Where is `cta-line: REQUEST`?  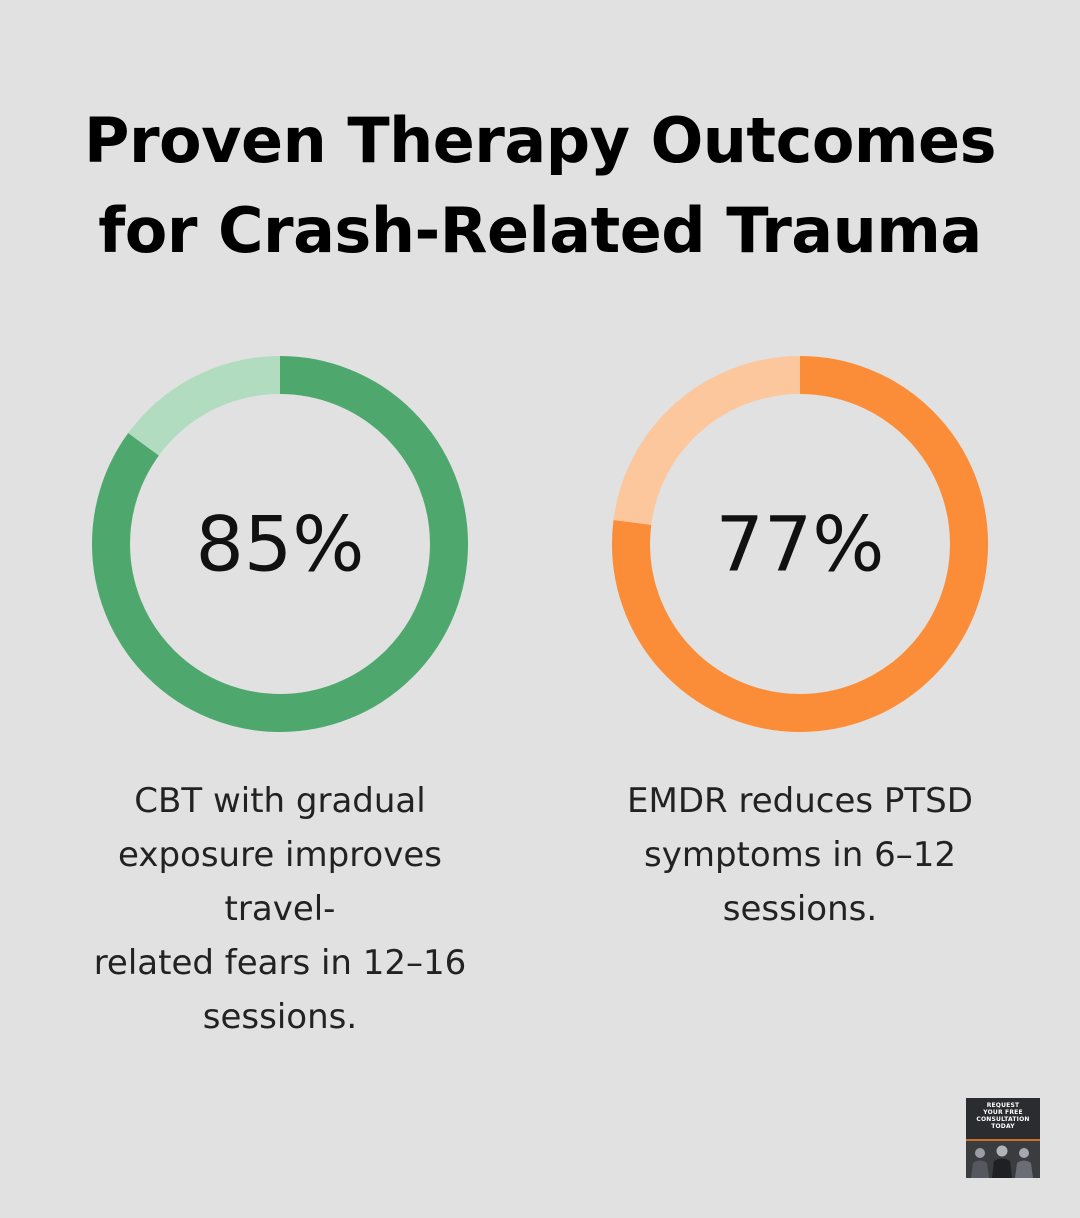
cta-line: REQUEST is located at coordinates (1003, 1105).